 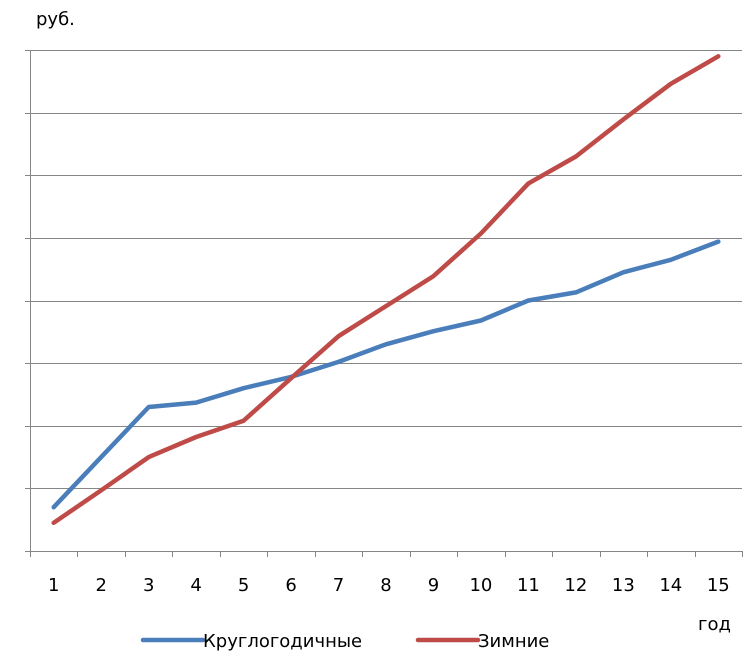 What do you see at coordinates (623, 585) in the screenshot?
I see `x-tick-label: 13` at bounding box center [623, 585].